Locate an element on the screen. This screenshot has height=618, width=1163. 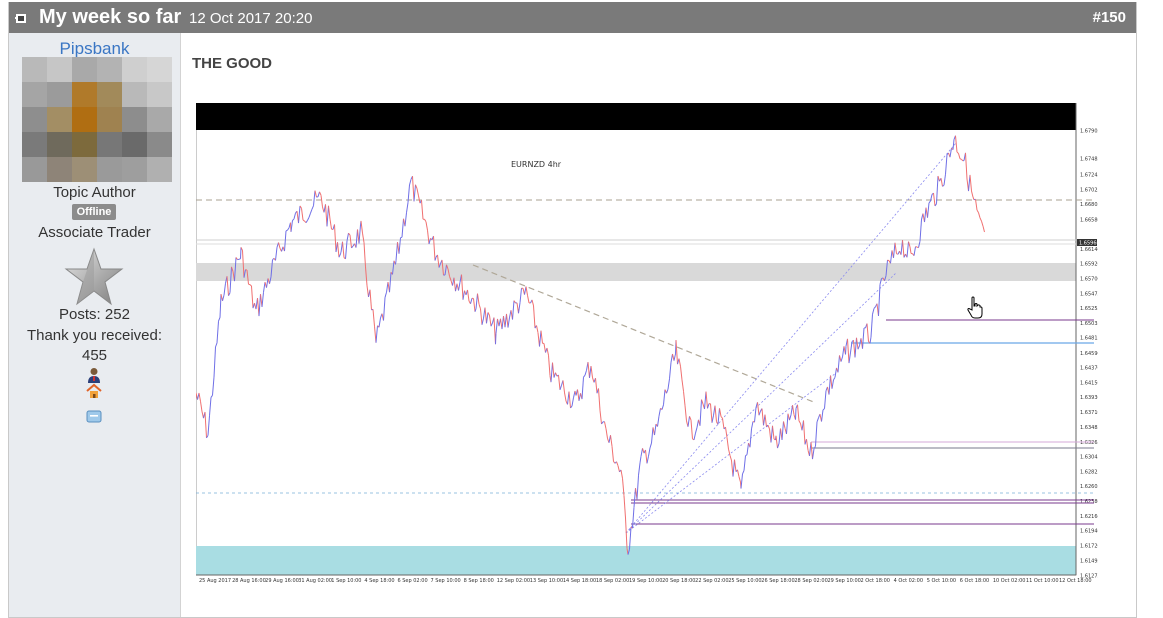
chart-y-tick-label: 1.65920 is located at coordinates (1089, 265).